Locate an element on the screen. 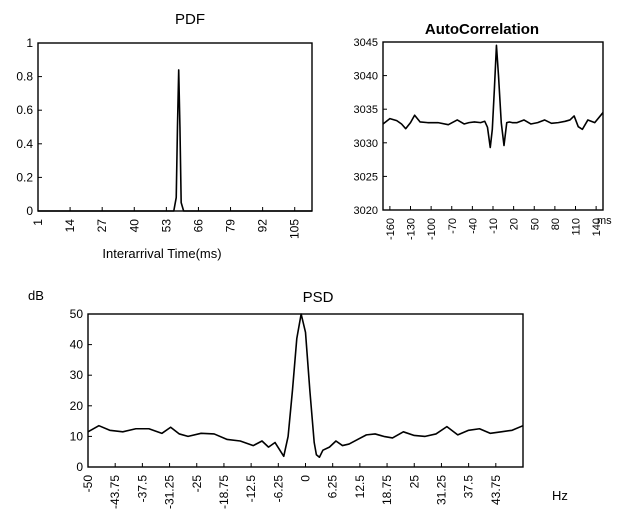  x-tick-label: 43.75 is located at coordinates (496, 490).